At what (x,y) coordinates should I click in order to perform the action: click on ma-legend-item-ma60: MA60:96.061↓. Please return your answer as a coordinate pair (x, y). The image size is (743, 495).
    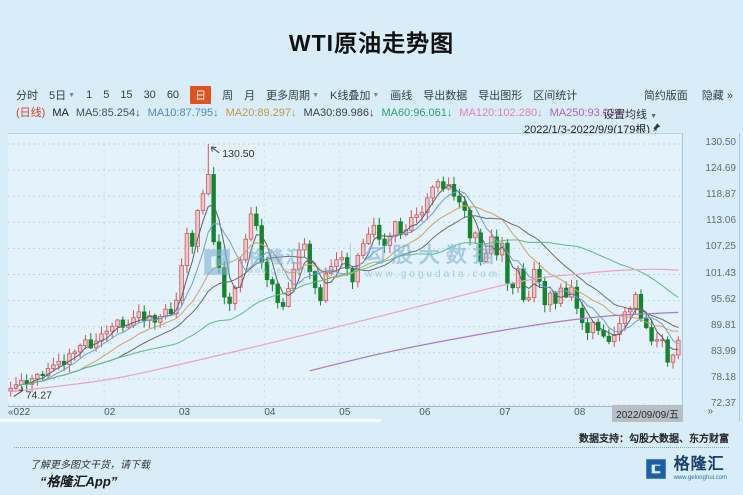
    Looking at the image, I should click on (417, 113).